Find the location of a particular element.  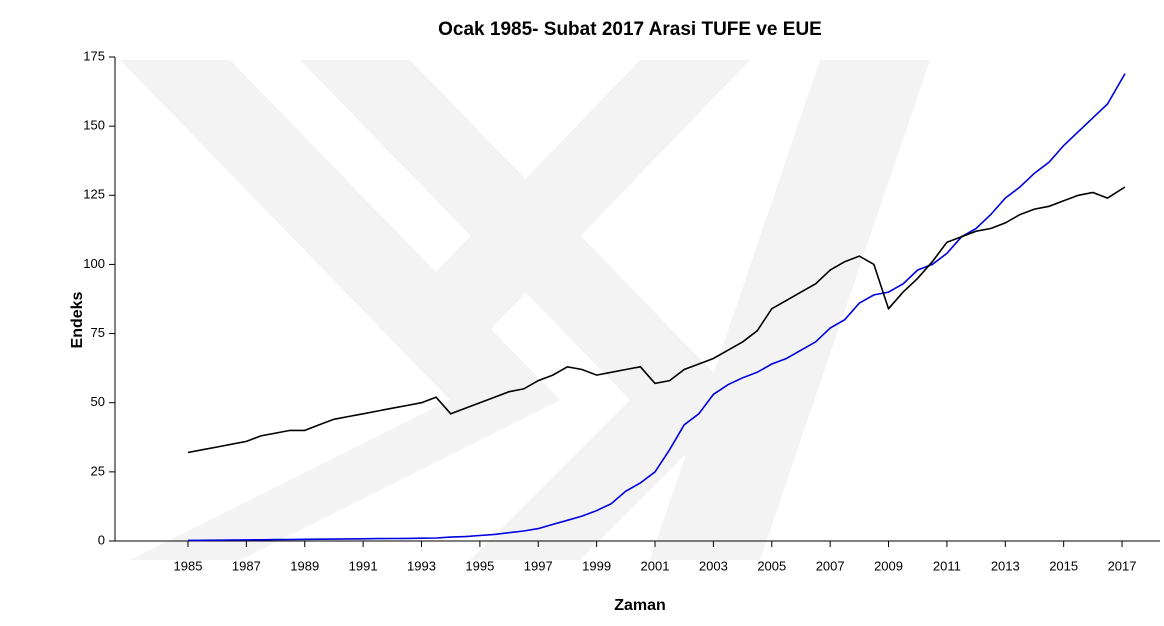

y-axis-label: Endeks is located at coordinates (77, 319).